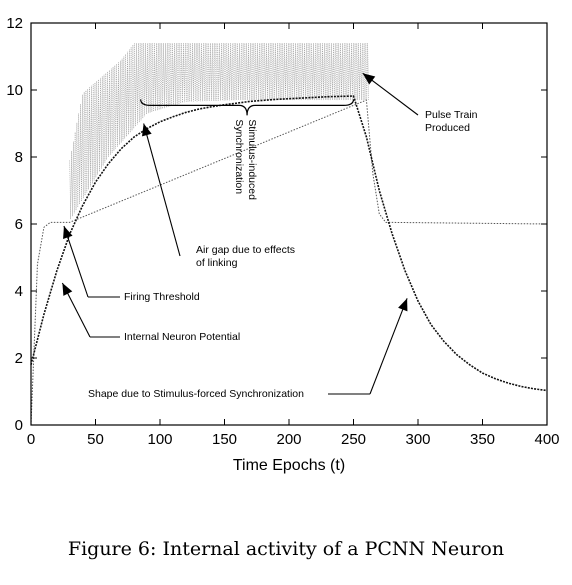 This screenshot has height=585, width=572. I want to click on shape-arrow-line, so click(388, 346).